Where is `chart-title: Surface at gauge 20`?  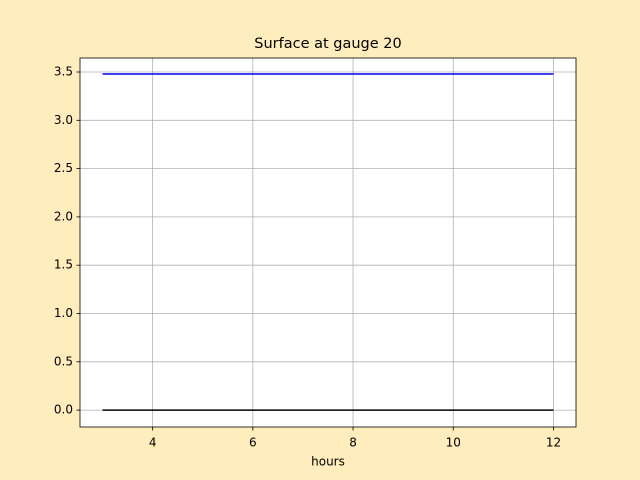
chart-title: Surface at gauge 20 is located at coordinates (328, 44).